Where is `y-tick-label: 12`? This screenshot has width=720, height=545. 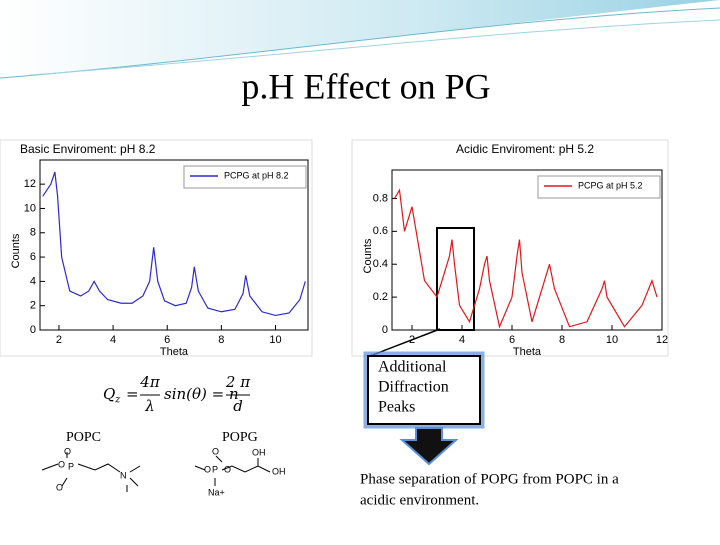
y-tick-label: 12 is located at coordinates (30, 184).